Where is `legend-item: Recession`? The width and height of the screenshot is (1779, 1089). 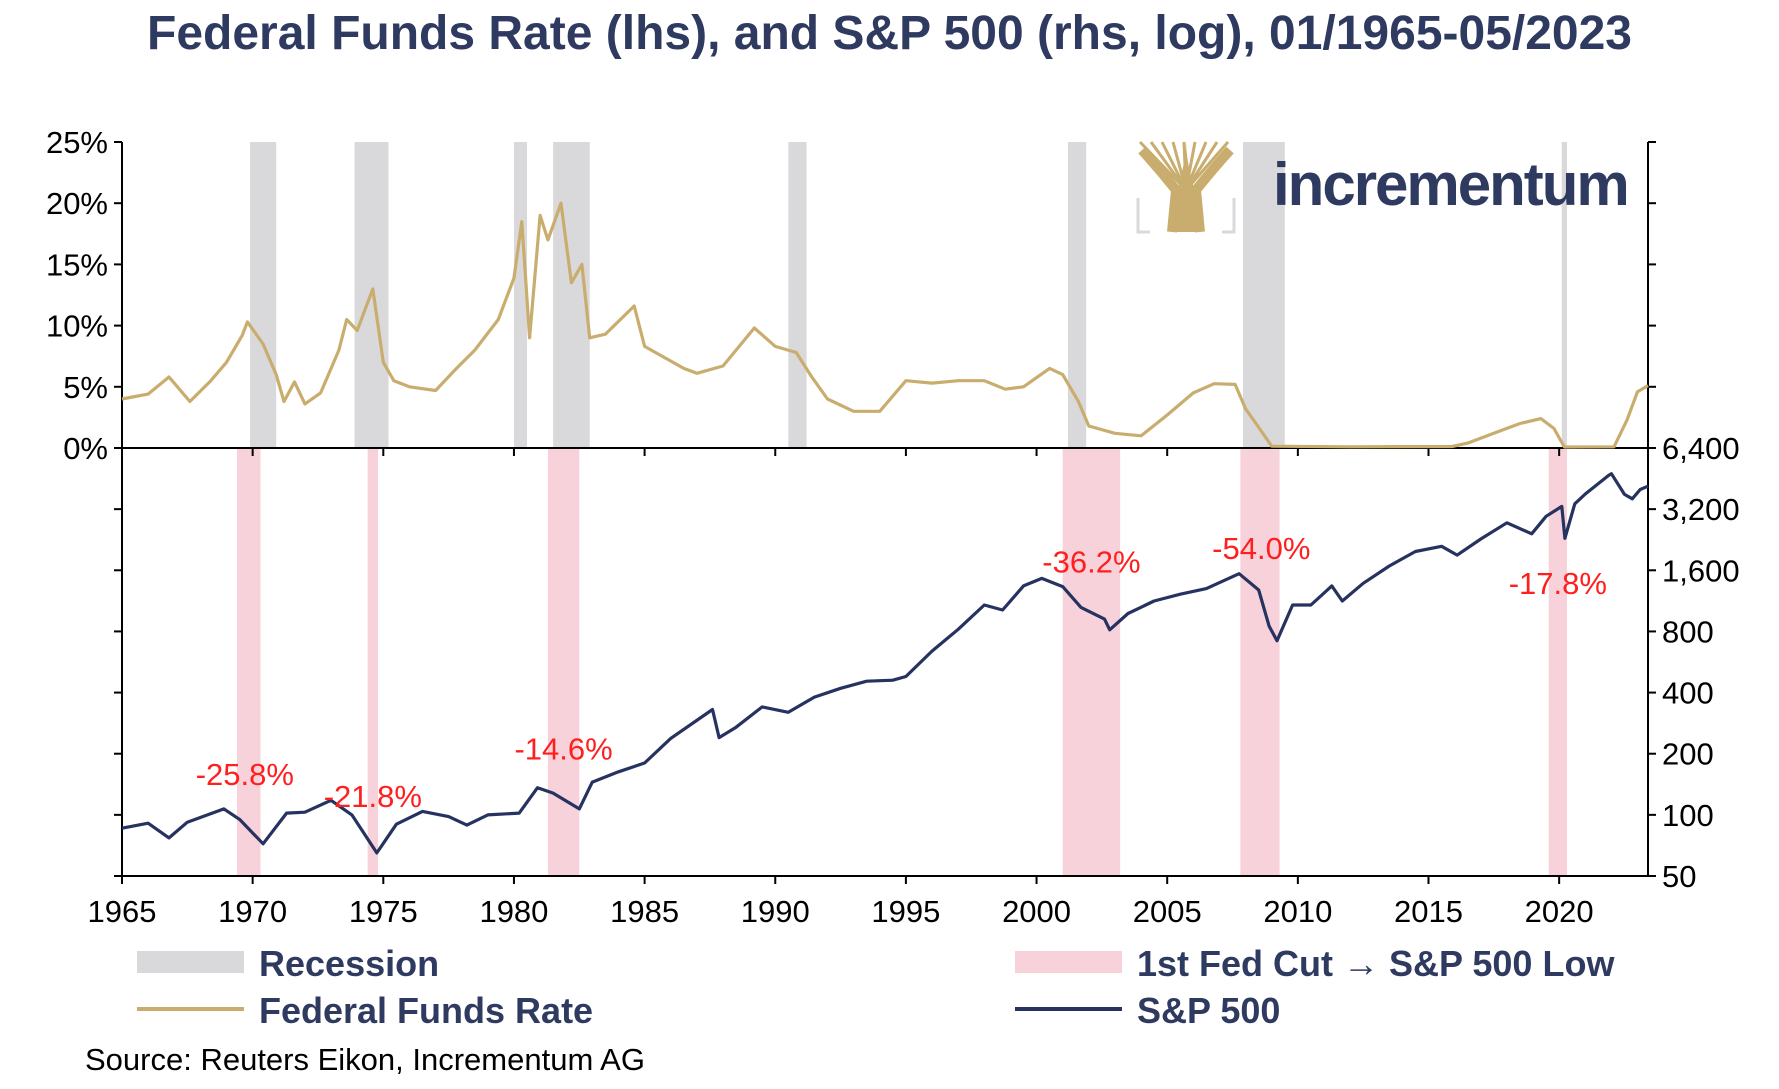
legend-item: Recession is located at coordinates (288, 963).